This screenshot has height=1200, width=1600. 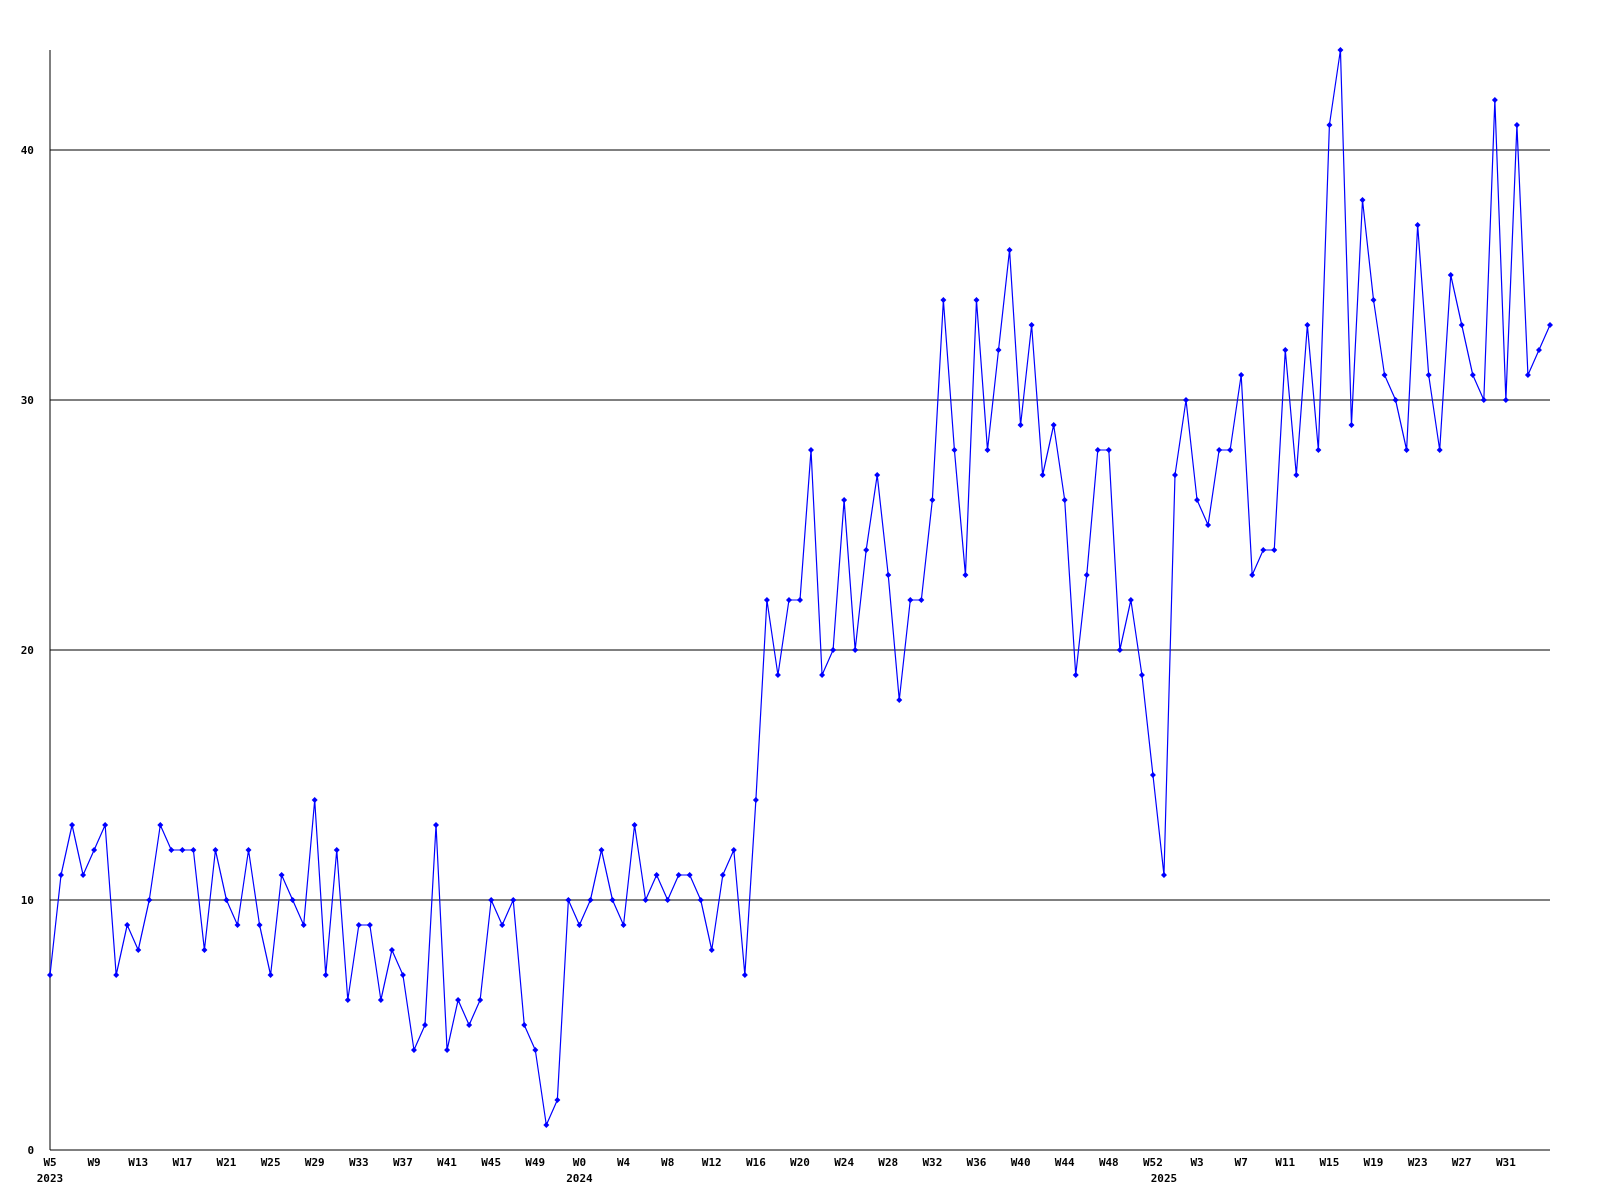 I want to click on x-tick-label: W32, so click(x=932, y=1162).